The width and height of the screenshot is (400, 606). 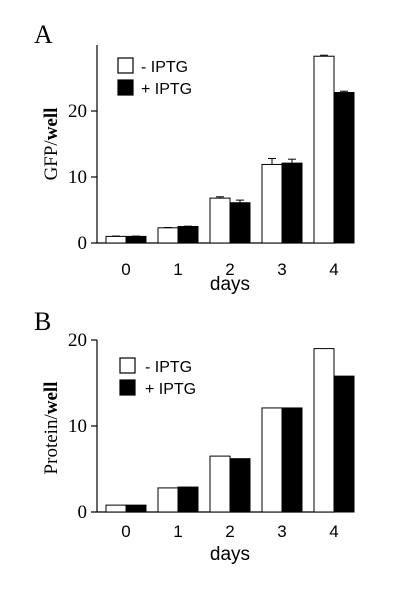 I want to click on y-axis-label-prefix: GFP/, so click(x=51, y=160).